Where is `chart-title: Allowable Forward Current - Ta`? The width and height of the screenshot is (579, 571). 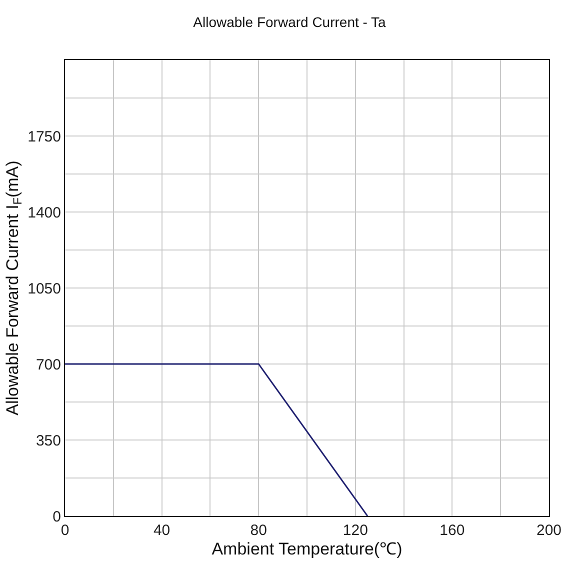
chart-title: Allowable Forward Current - Ta is located at coordinates (289, 22).